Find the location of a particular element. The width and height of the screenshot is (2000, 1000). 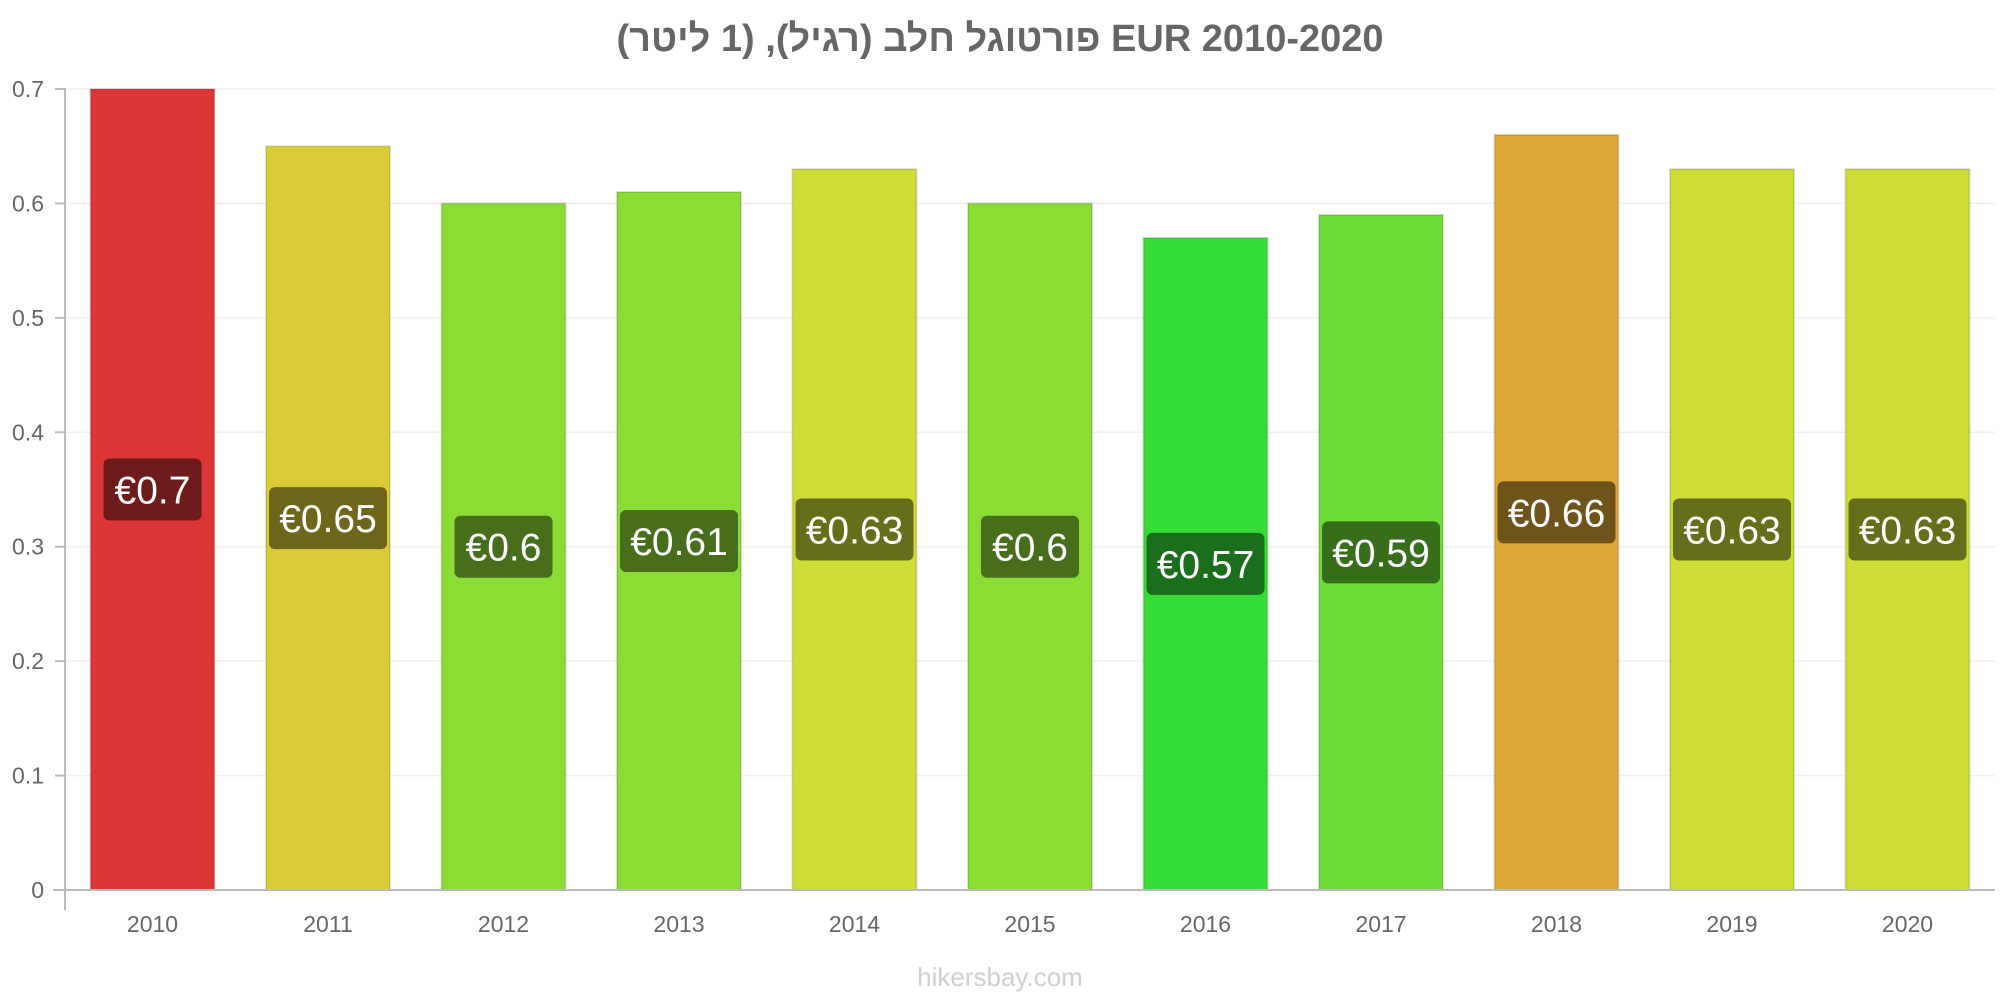

value-label: €0.66 is located at coordinates (1557, 513).